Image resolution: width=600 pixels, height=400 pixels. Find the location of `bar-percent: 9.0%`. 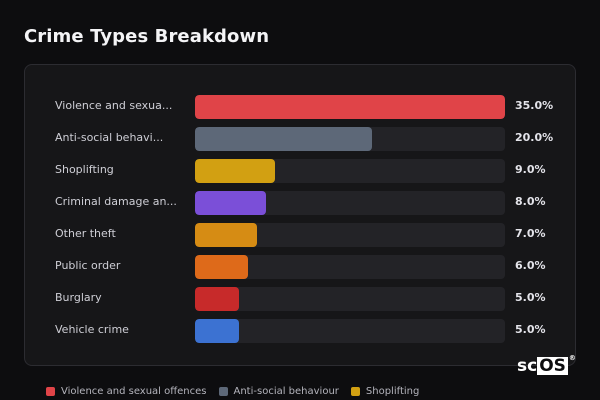

bar-percent: 9.0% is located at coordinates (530, 169).